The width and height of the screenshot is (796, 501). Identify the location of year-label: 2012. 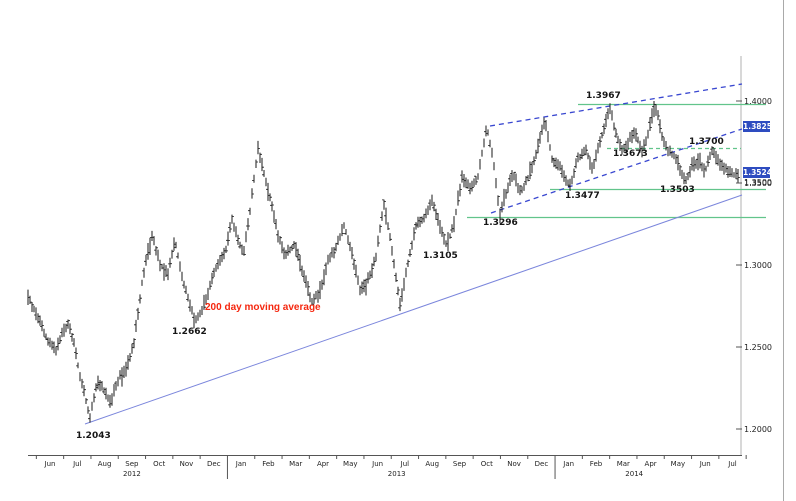
(131, 474).